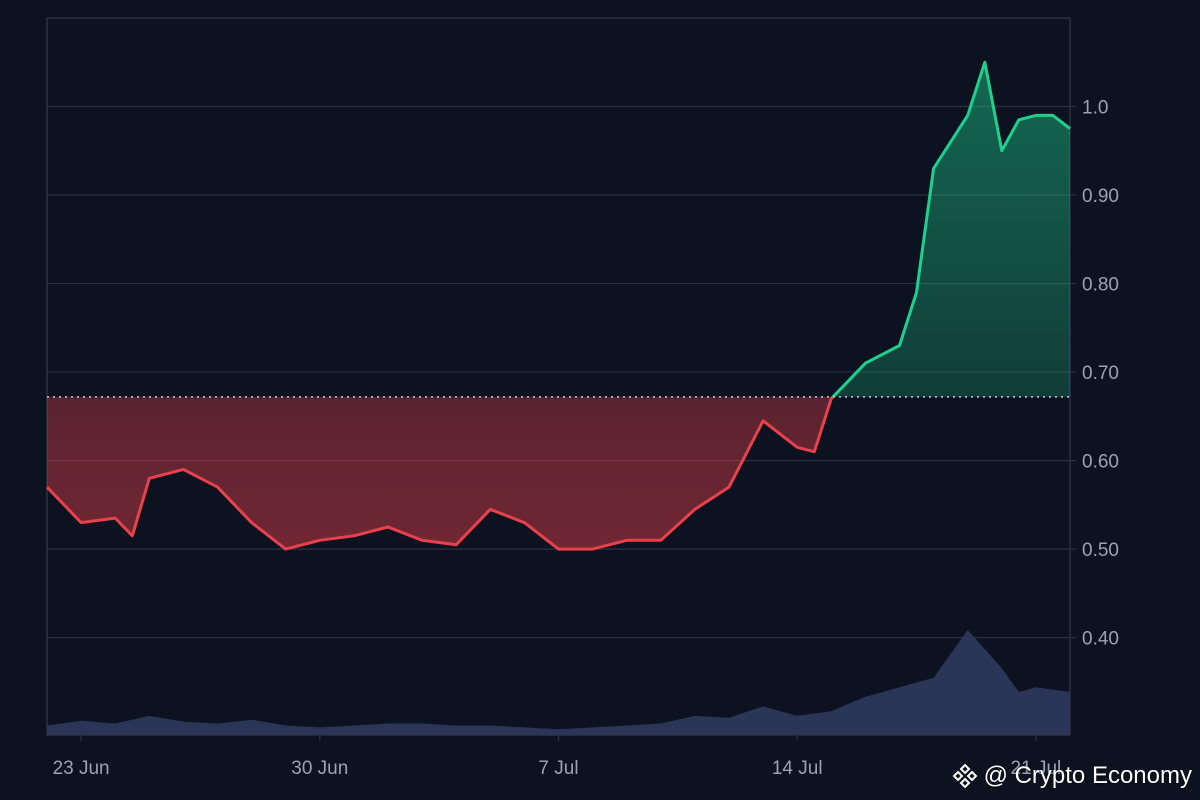 The width and height of the screenshot is (1200, 800). I want to click on watermark: @ Crypto Economy, so click(1072, 776).